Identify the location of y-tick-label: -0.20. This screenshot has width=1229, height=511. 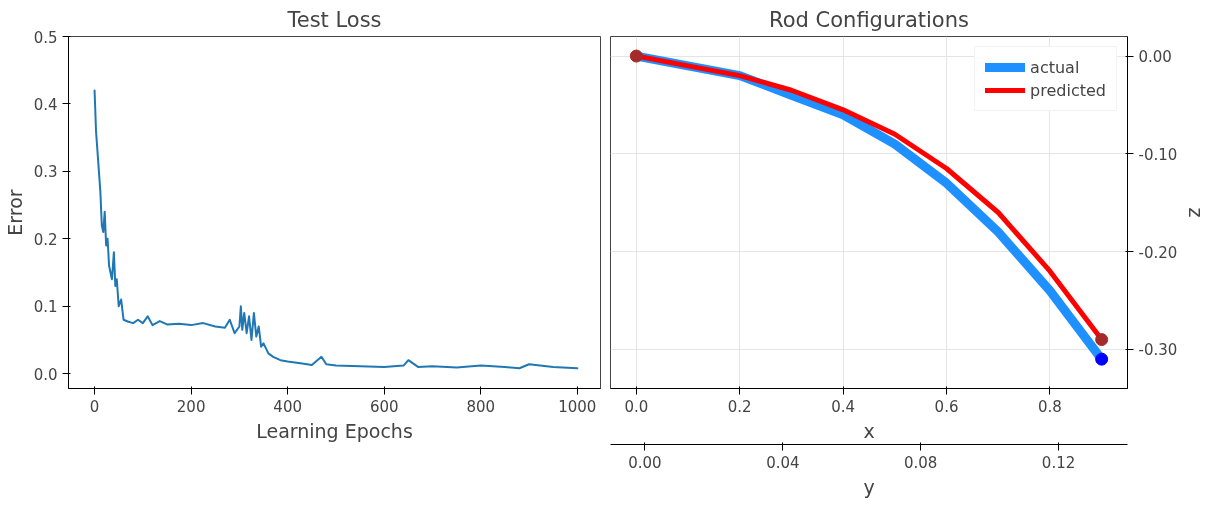
(1158, 252).